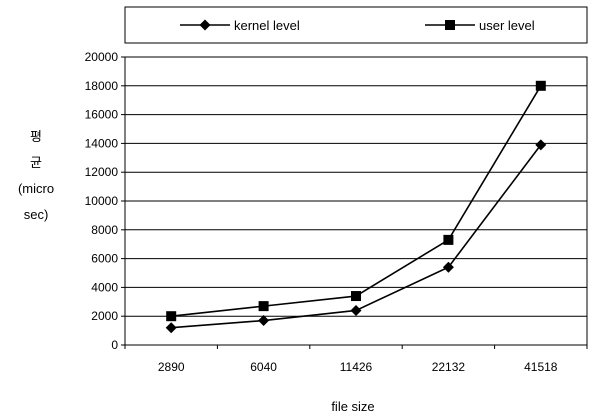 This screenshot has height=419, width=597. I want to click on y-axis-title-line: 균, so click(36, 162).